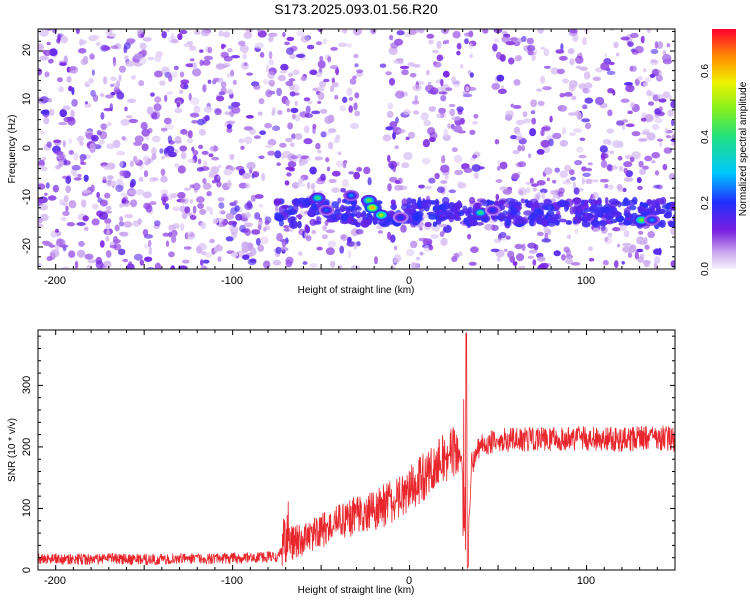 The image size is (750, 600). I want to click on heatmap-hotspot, so click(368, 200).